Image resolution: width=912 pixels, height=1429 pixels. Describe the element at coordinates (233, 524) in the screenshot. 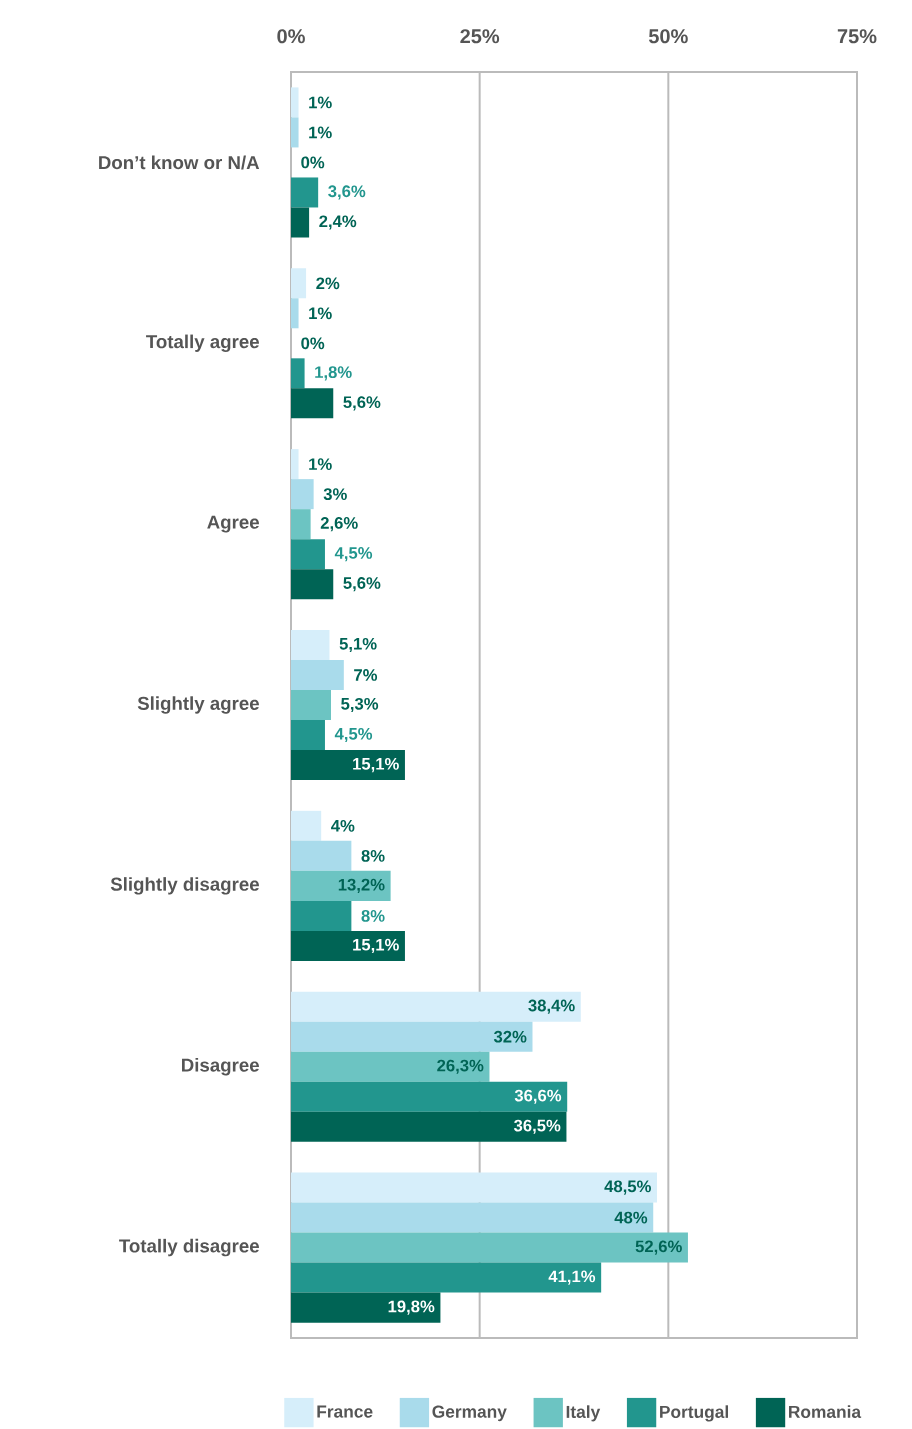

I see `y-tick-label: Agree` at that location.